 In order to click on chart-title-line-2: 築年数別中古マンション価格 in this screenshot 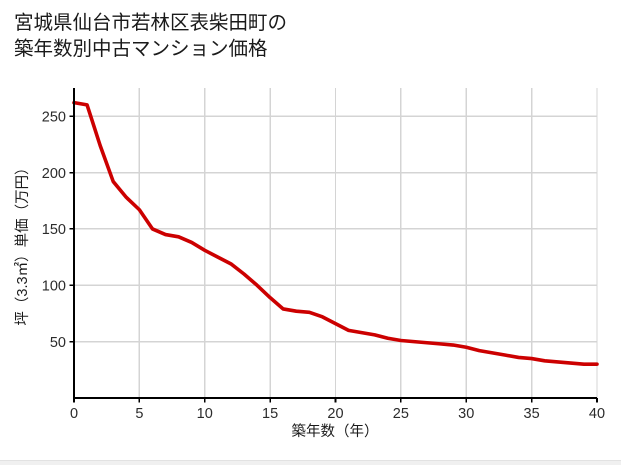, I will do `click(141, 49)`.